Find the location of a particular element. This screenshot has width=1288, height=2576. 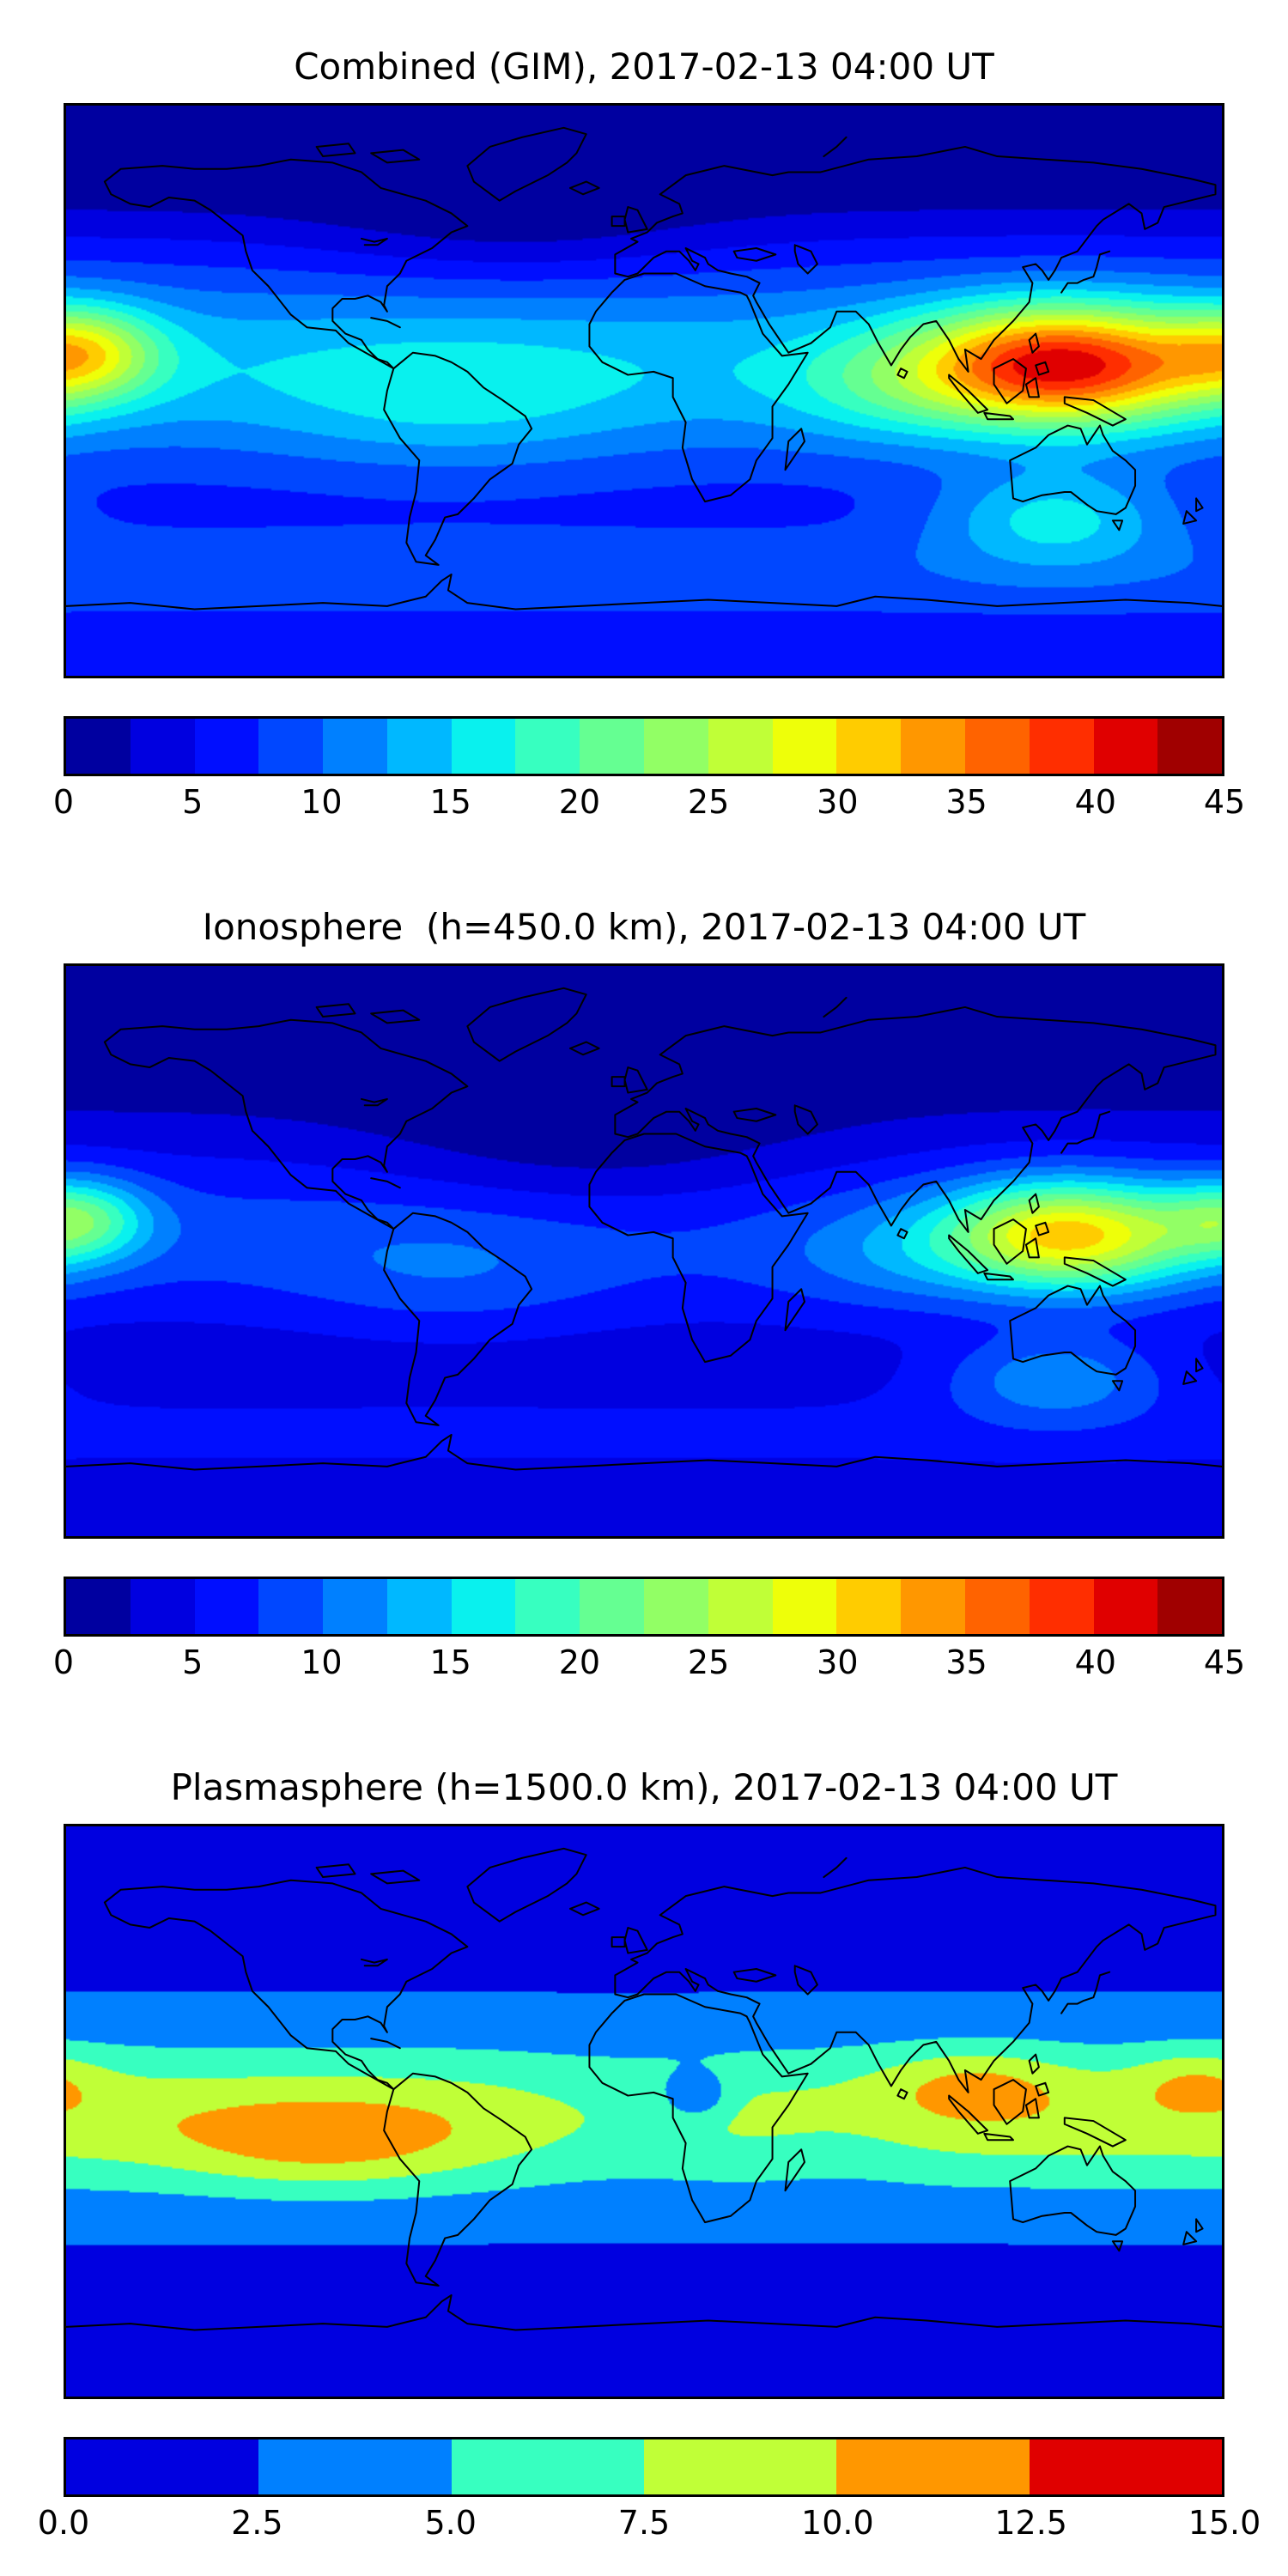

colorbar-ionosphere is located at coordinates (644, 1607).